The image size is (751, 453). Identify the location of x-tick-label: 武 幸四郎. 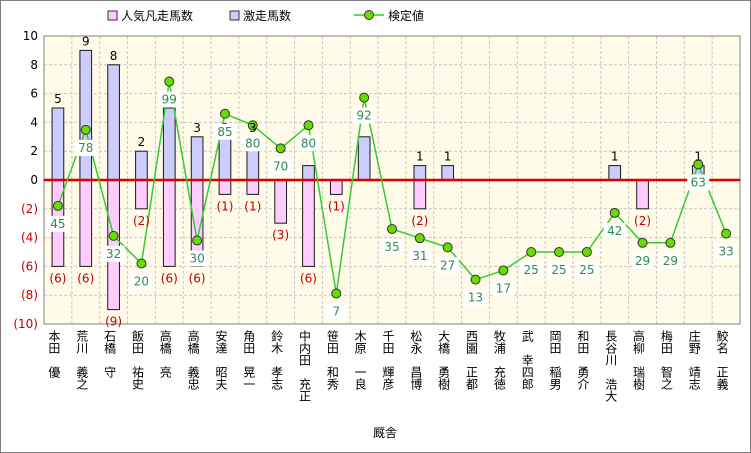
(527, 360).